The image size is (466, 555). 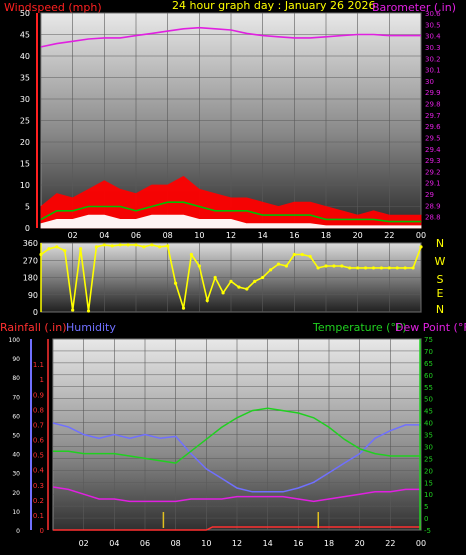 What do you see at coordinates (428, 412) in the screenshot?
I see `temp-y-tick: 45` at bounding box center [428, 412].